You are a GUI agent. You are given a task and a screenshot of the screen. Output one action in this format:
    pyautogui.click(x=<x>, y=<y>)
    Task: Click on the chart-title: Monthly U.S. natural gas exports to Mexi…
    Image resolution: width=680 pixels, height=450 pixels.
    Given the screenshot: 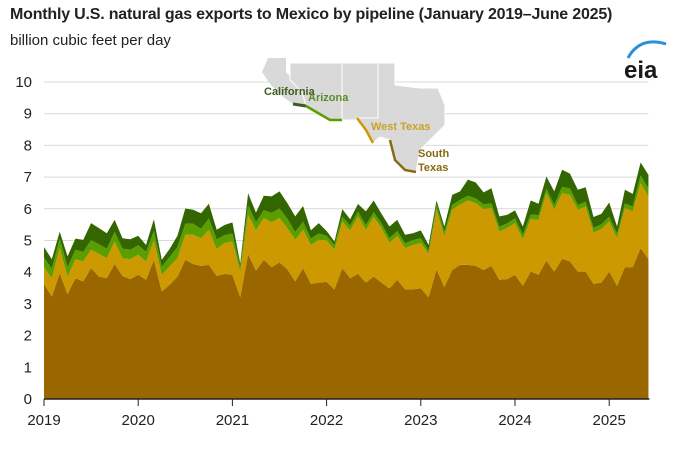 What is the action you would take?
    pyautogui.click(x=311, y=14)
    